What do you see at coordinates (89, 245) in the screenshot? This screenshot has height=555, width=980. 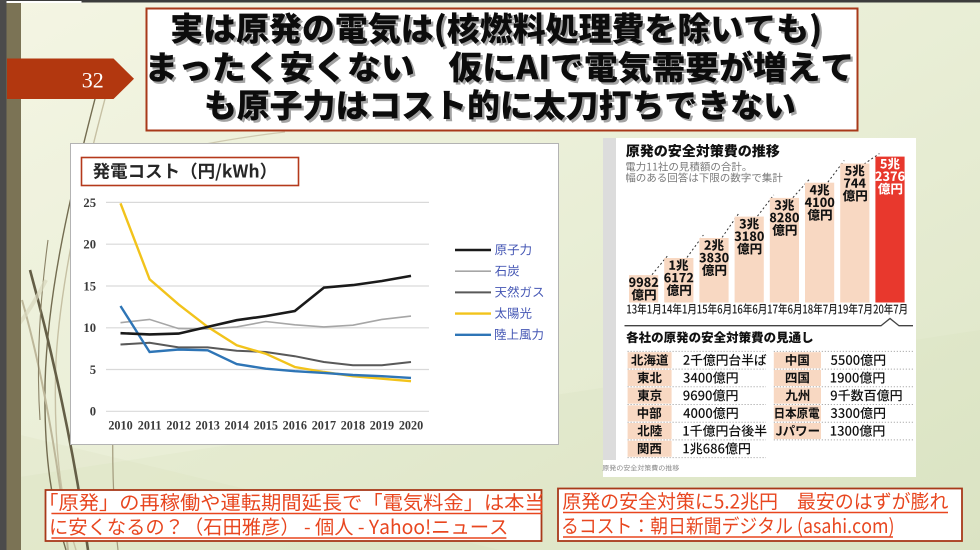 I see `svg-text: 20` at bounding box center [89, 245].